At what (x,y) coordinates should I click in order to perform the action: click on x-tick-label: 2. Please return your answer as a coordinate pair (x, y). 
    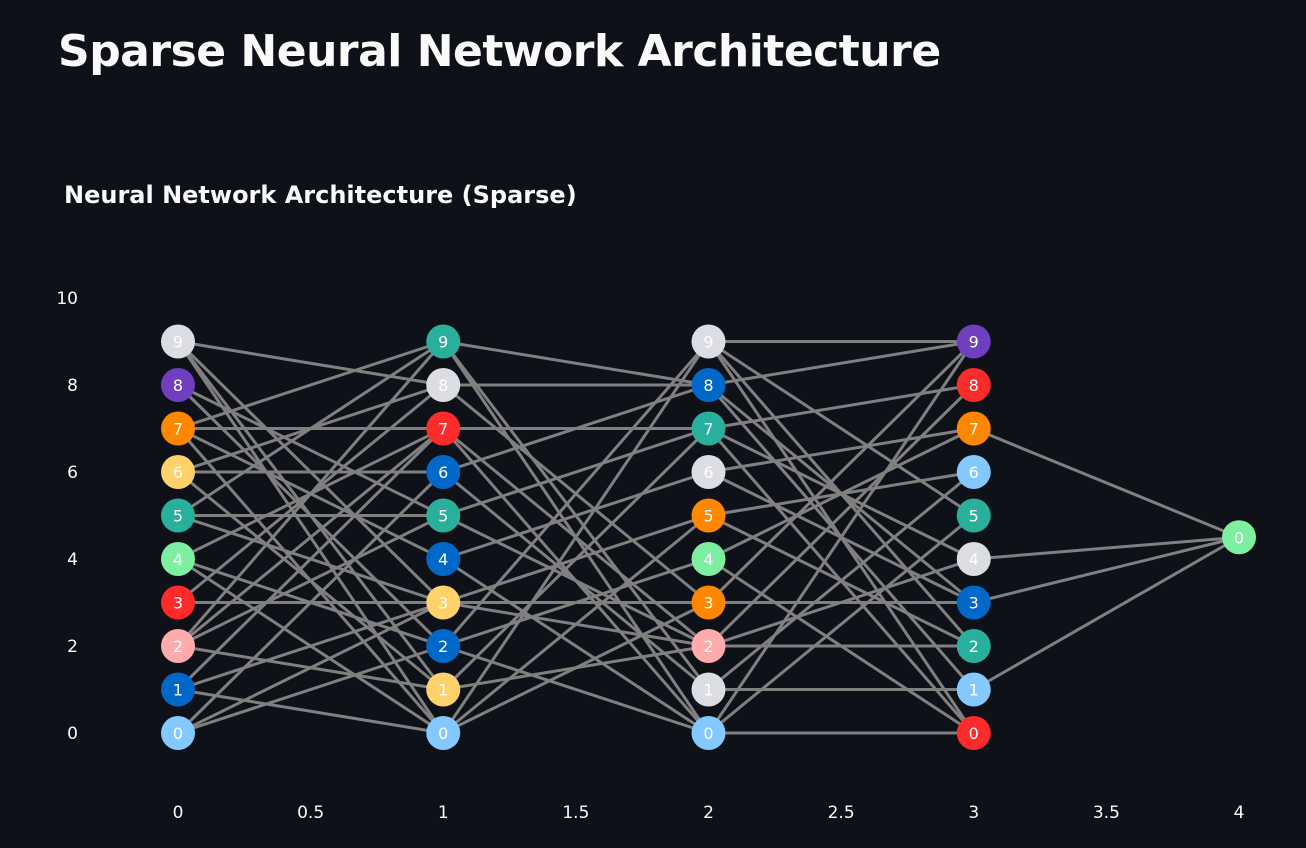
    Looking at the image, I should click on (708, 813).